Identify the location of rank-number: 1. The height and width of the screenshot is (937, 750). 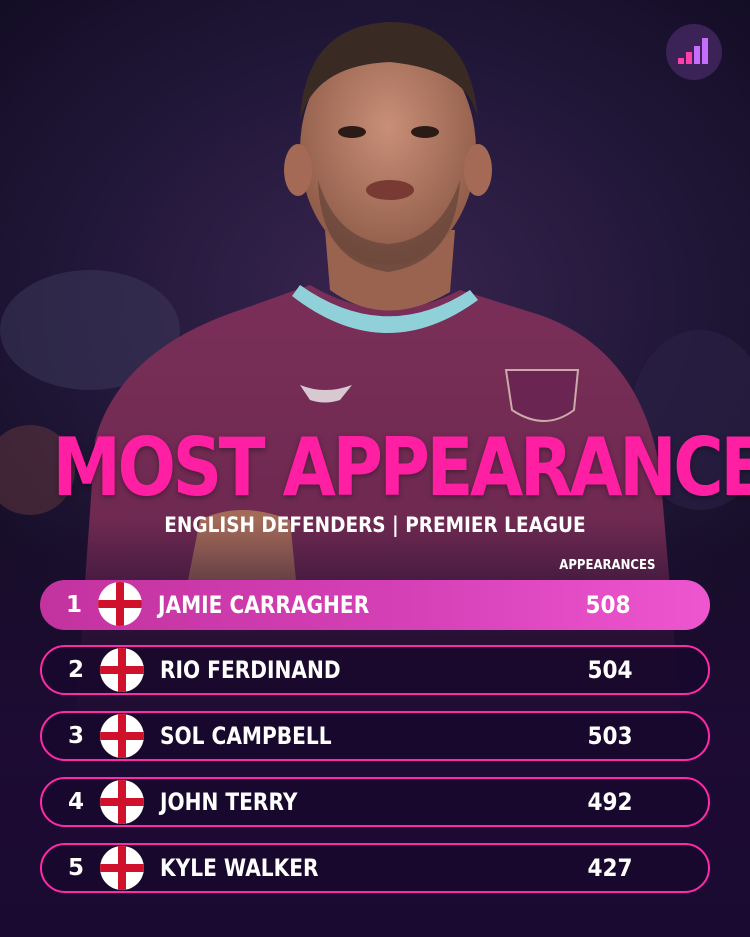
(73, 605).